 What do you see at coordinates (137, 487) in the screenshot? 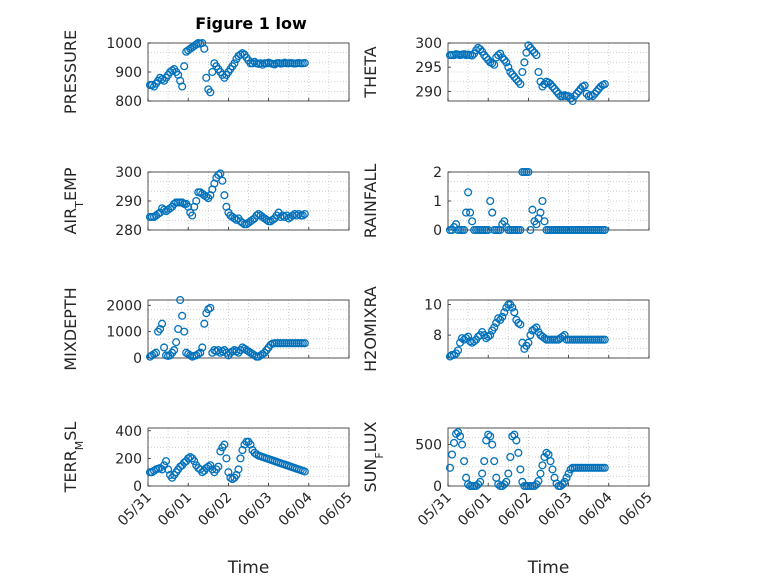
I see `y-tick-label: 0` at bounding box center [137, 487].